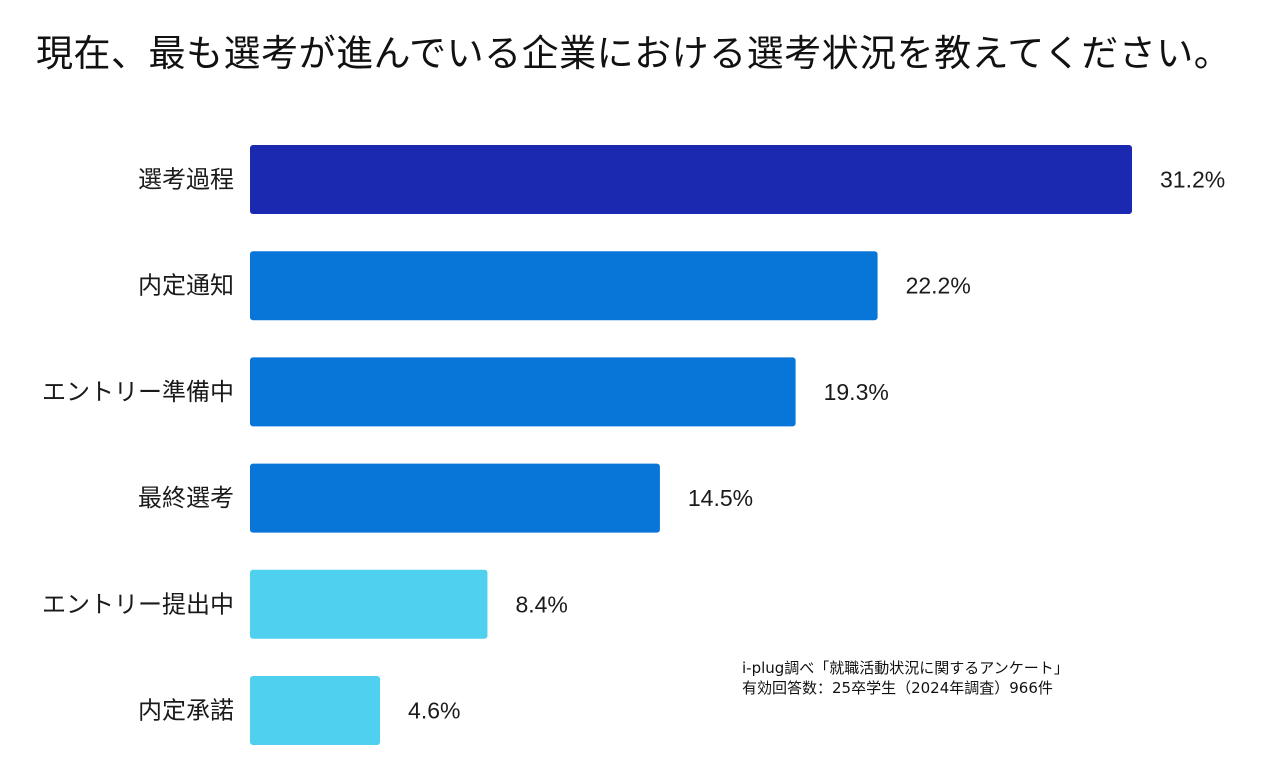 This screenshot has height=780, width=1284. I want to click on chart-title: 現在、最も選考が進んでいる企業における選考状況を教えてください。, so click(634, 53).